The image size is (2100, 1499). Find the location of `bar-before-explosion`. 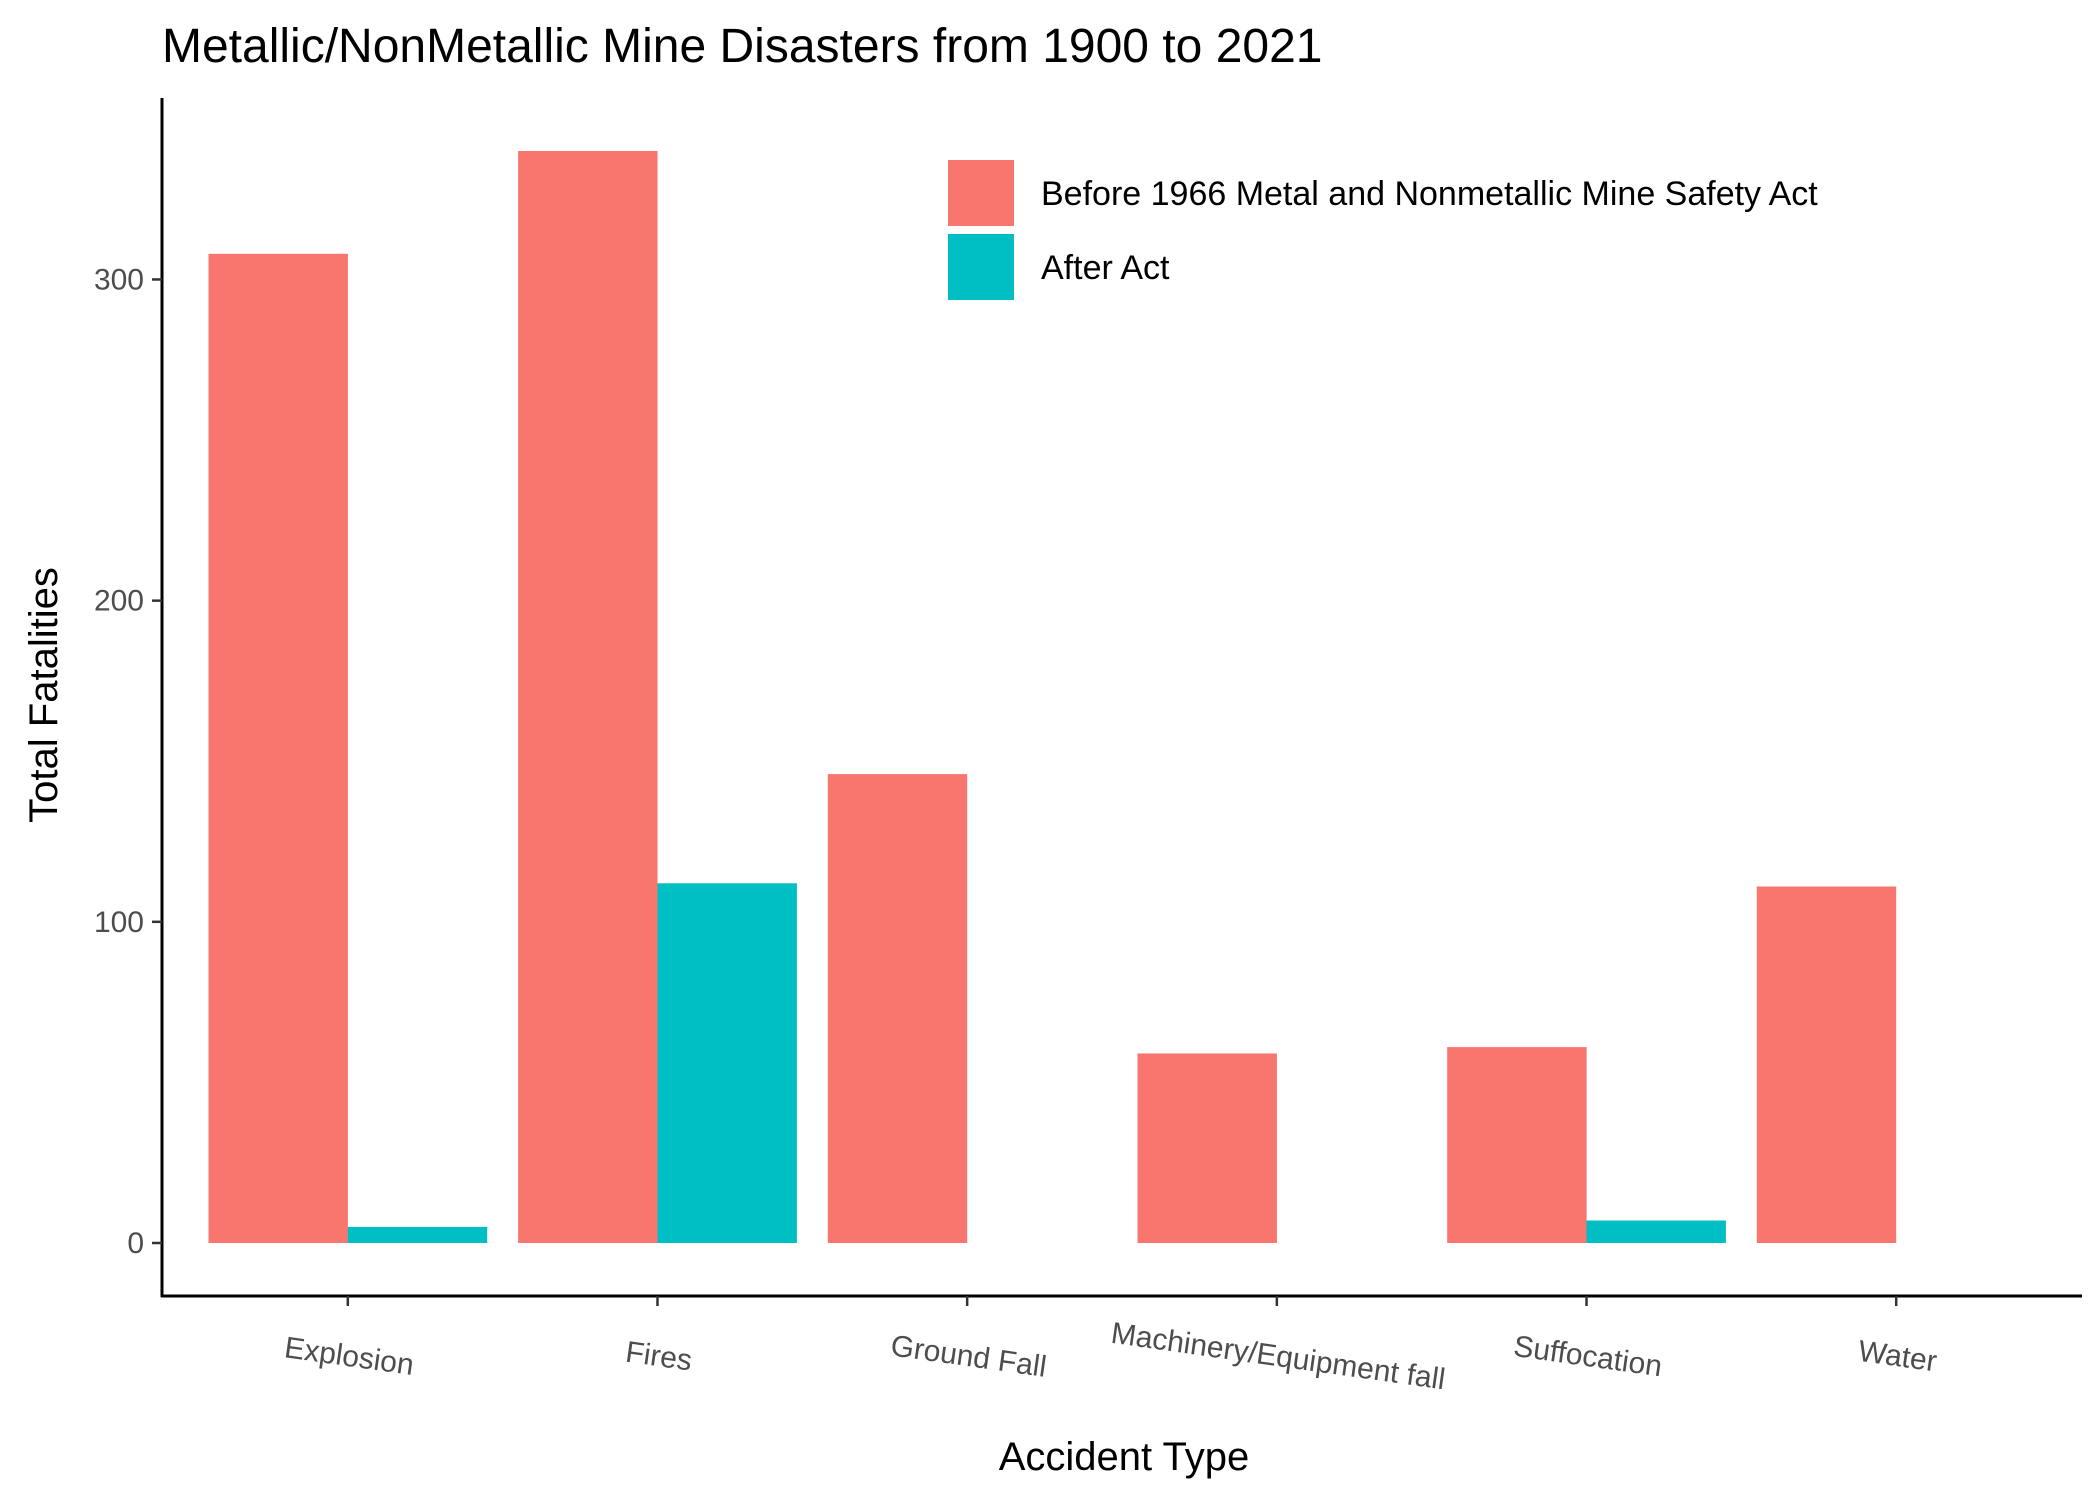

bar-before-explosion is located at coordinates (278, 748).